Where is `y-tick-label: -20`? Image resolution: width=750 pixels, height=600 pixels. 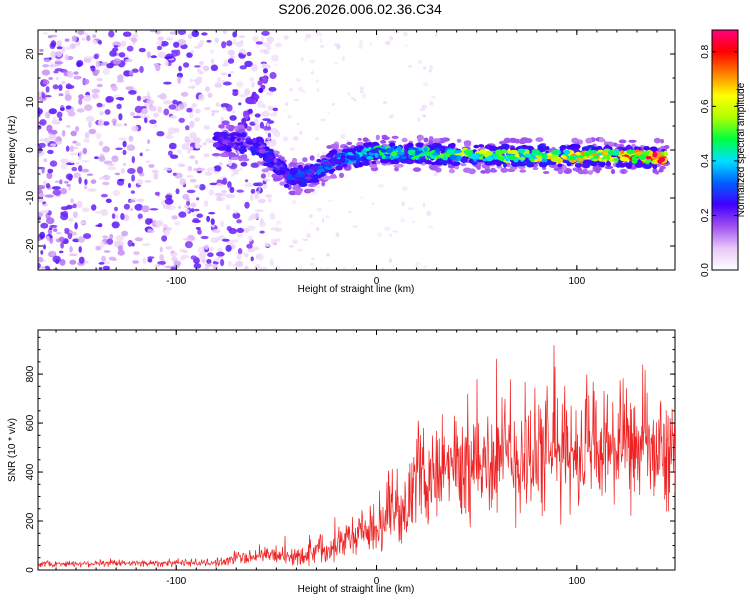 y-tick-label: -20 is located at coordinates (30, 245).